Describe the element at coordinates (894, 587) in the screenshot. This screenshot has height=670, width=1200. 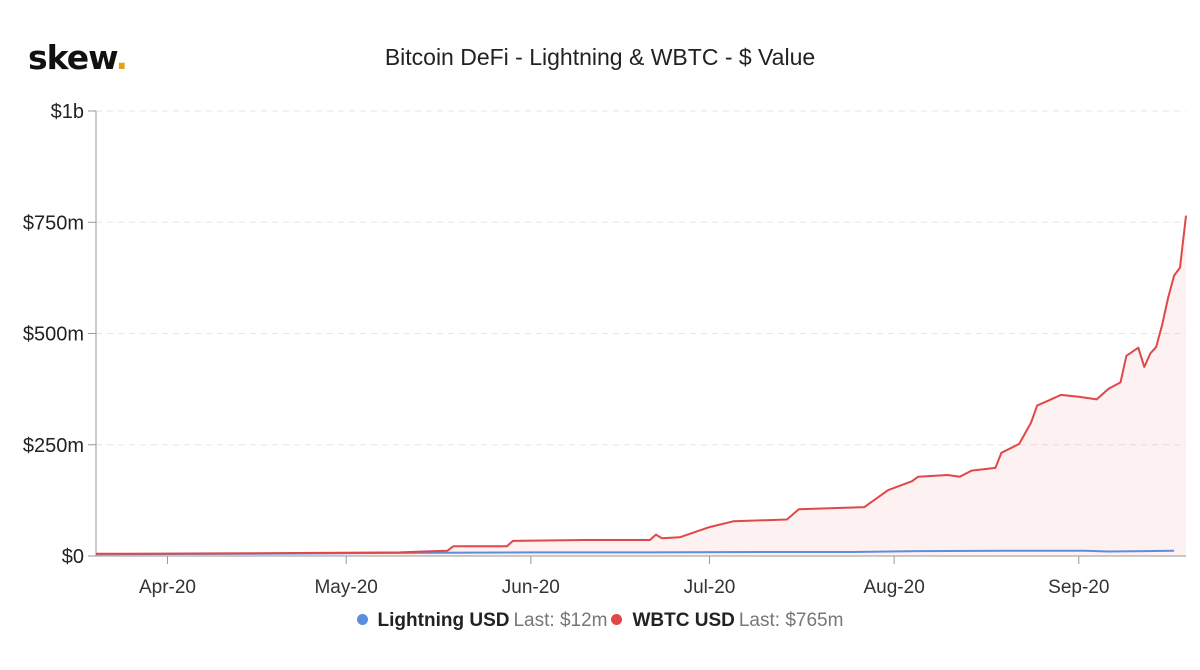
I see `x-tick-label: Aug-20` at that location.